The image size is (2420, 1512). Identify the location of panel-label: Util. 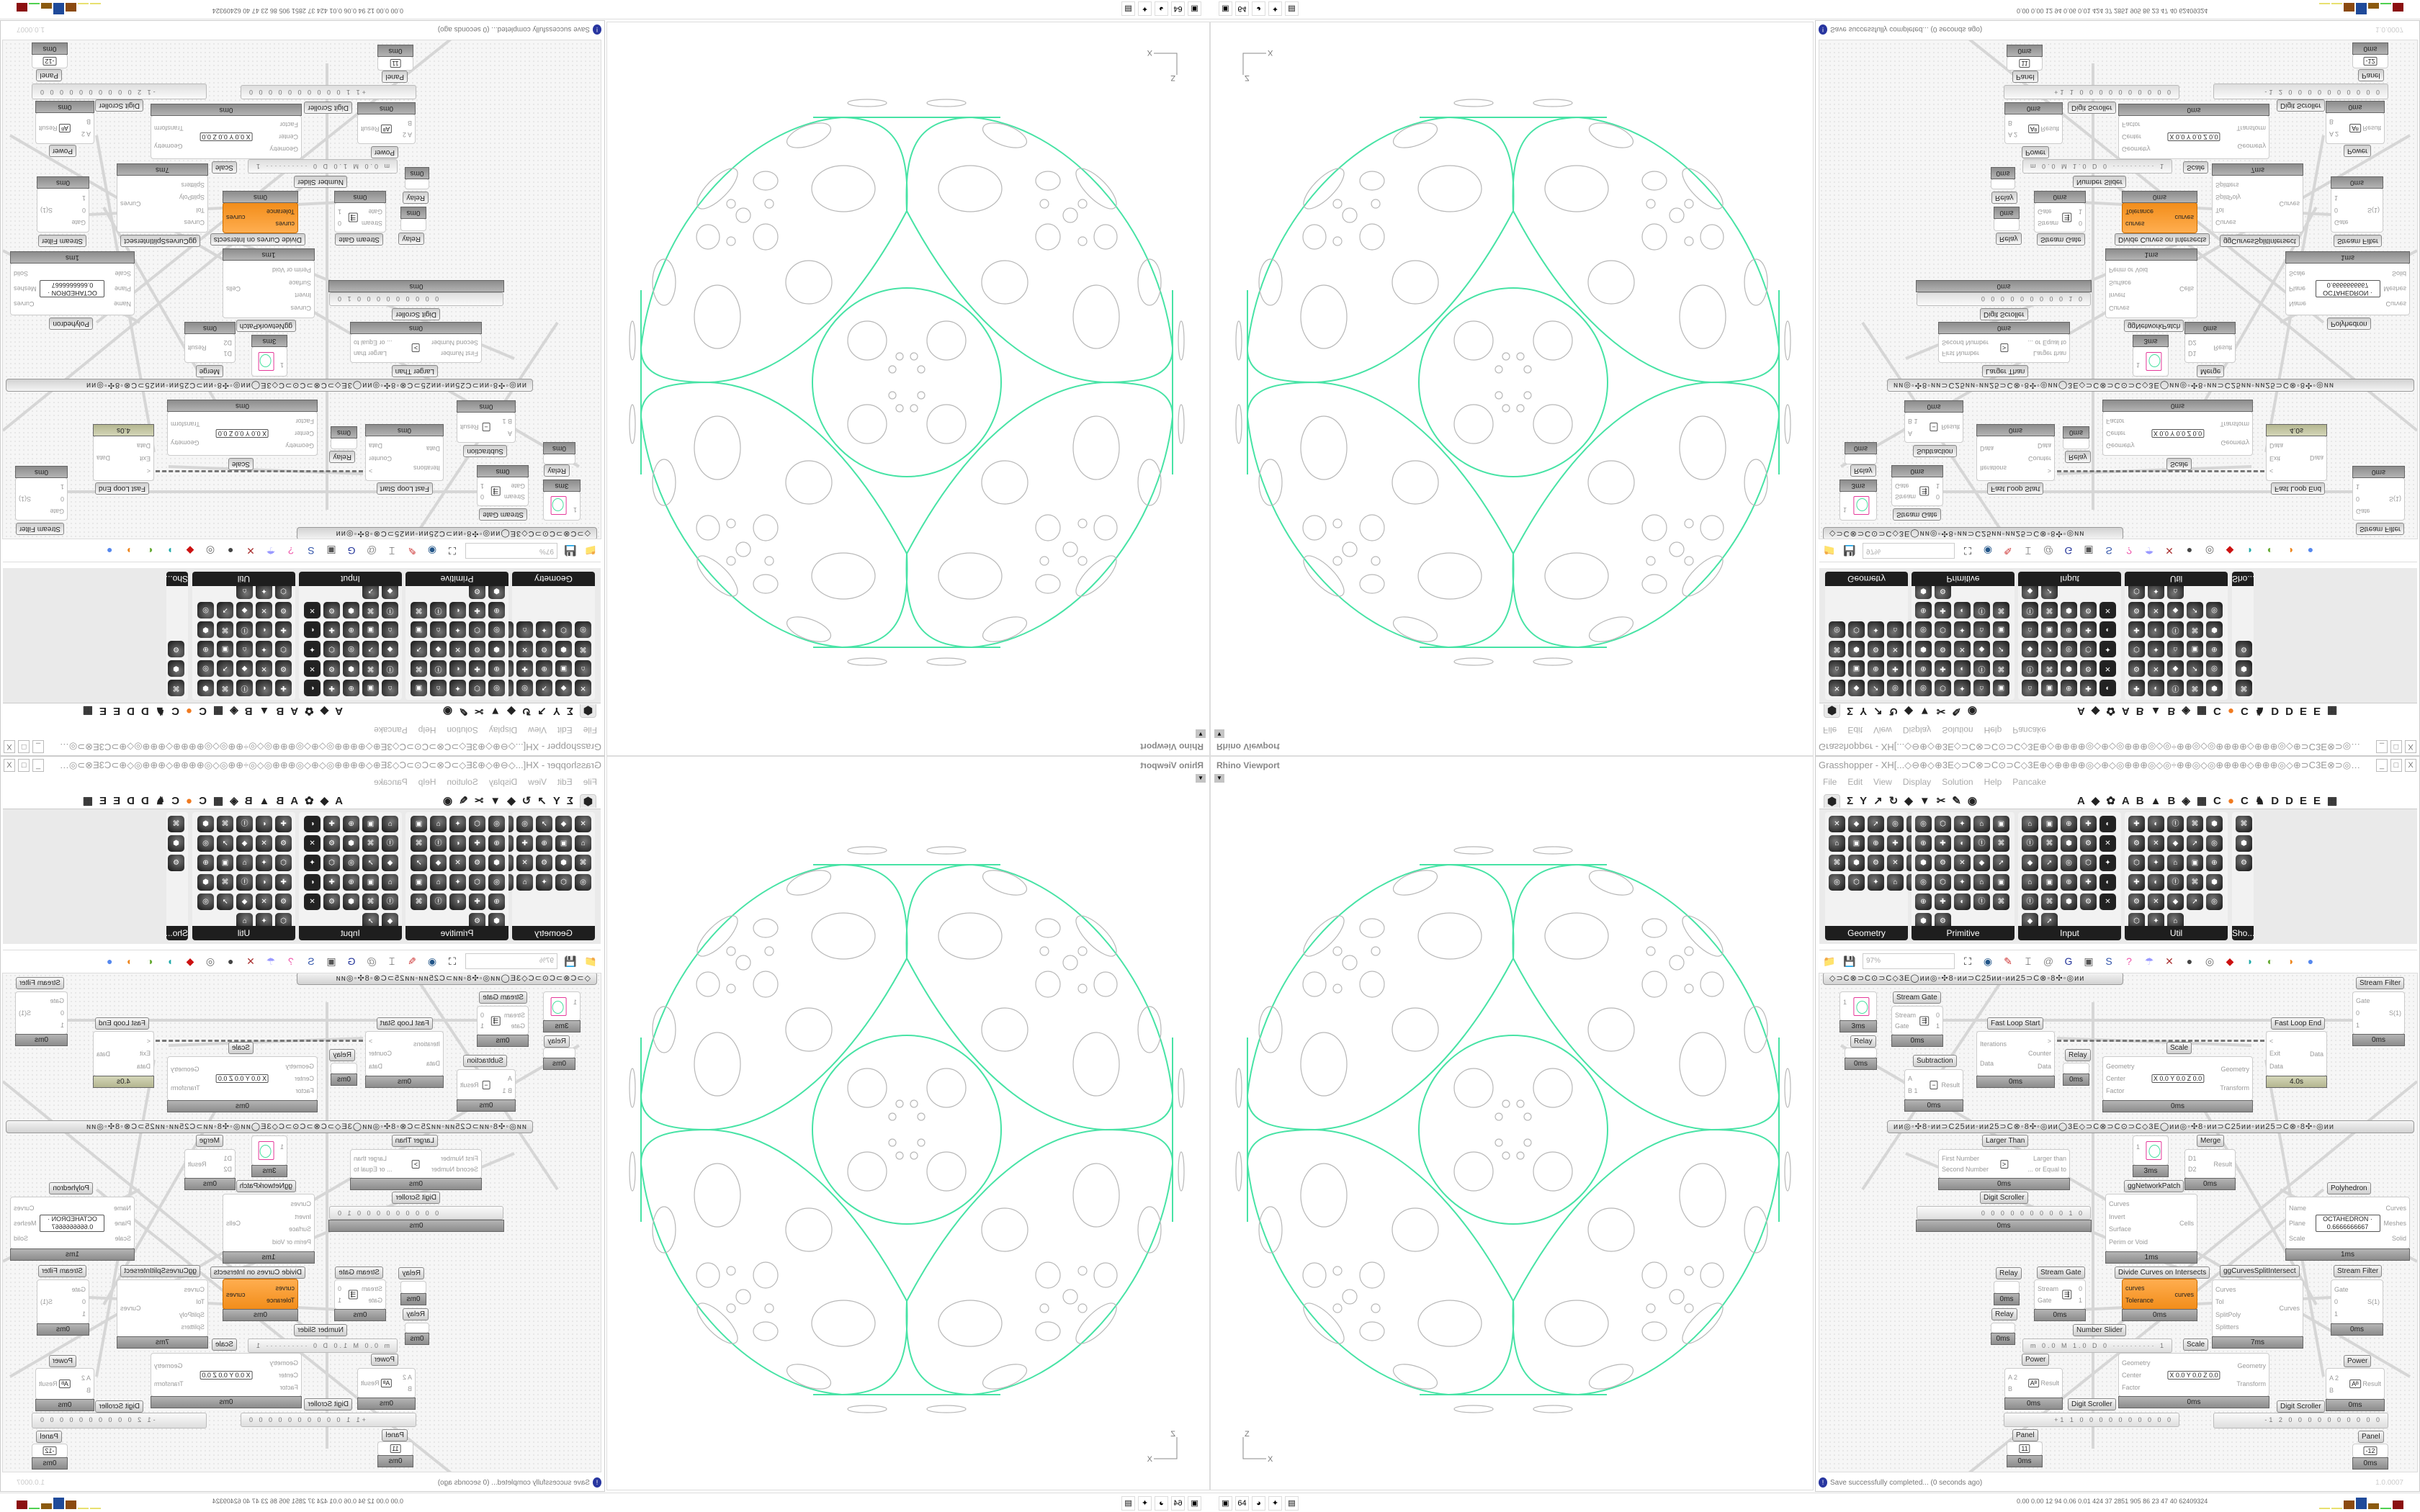
(243, 579).